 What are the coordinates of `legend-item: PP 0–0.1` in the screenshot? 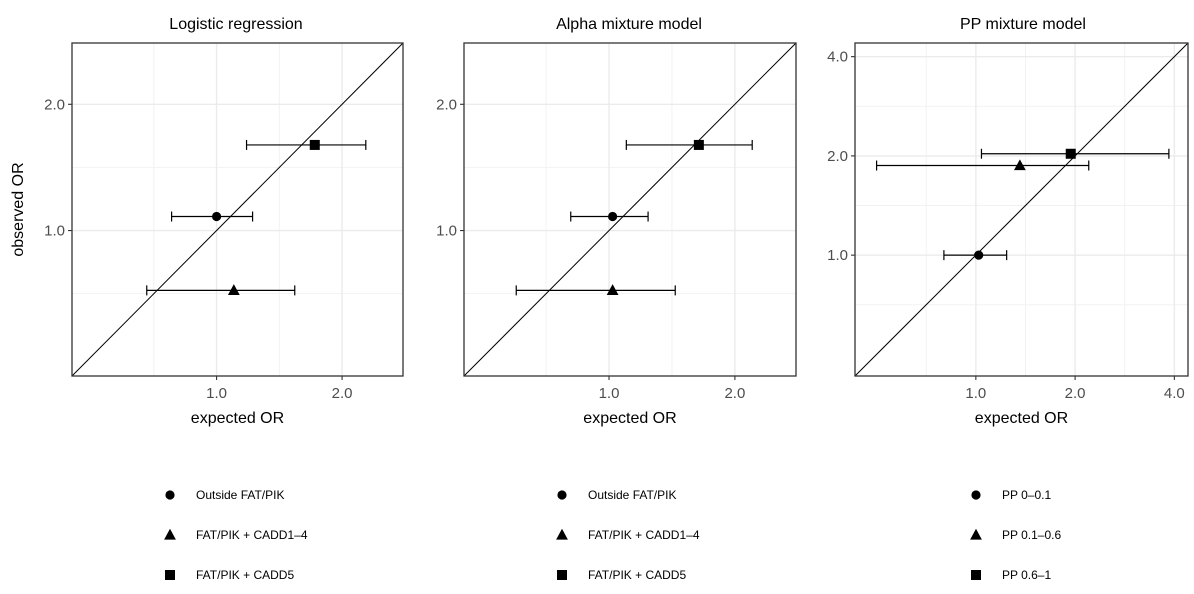 It's located at (1011, 495).